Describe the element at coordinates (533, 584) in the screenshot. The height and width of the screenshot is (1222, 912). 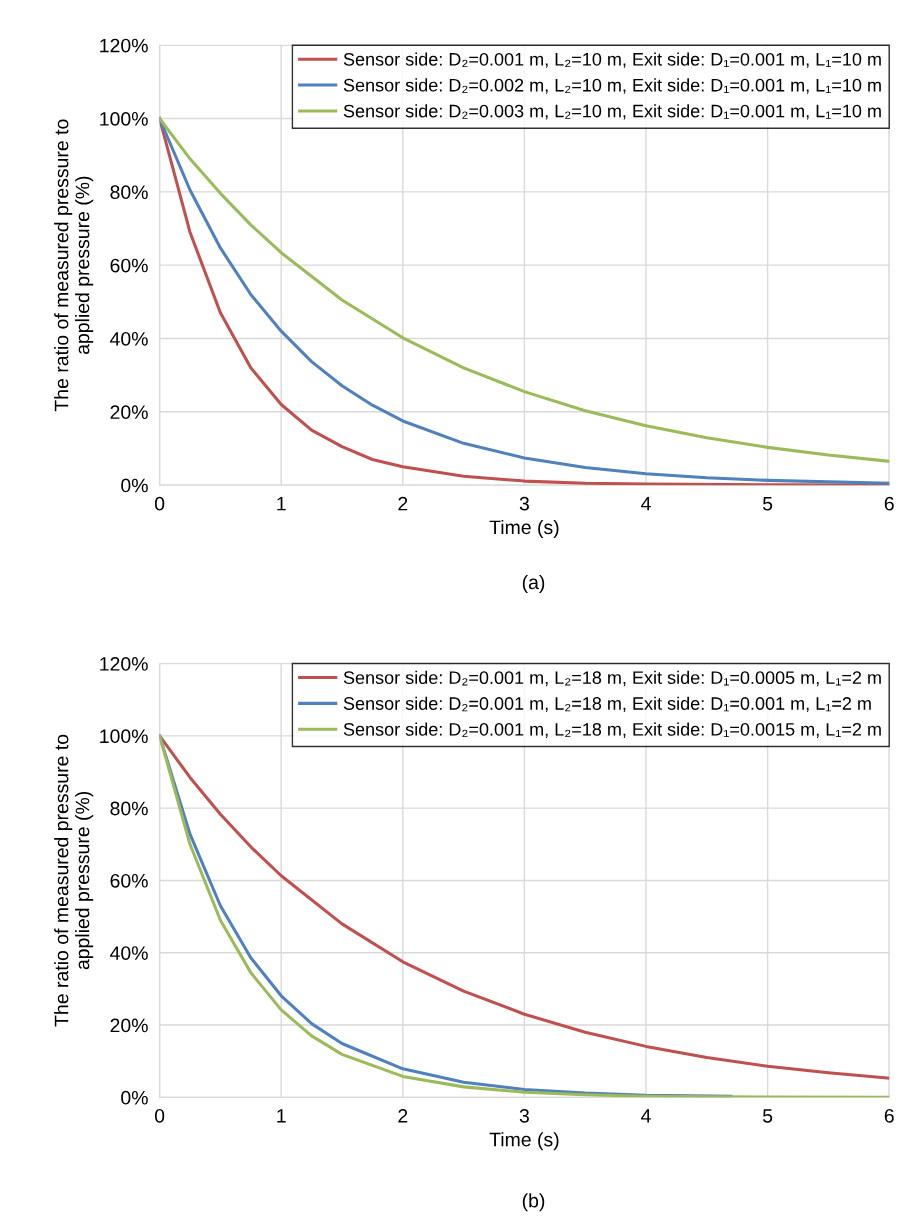
I see `text: (a)` at that location.